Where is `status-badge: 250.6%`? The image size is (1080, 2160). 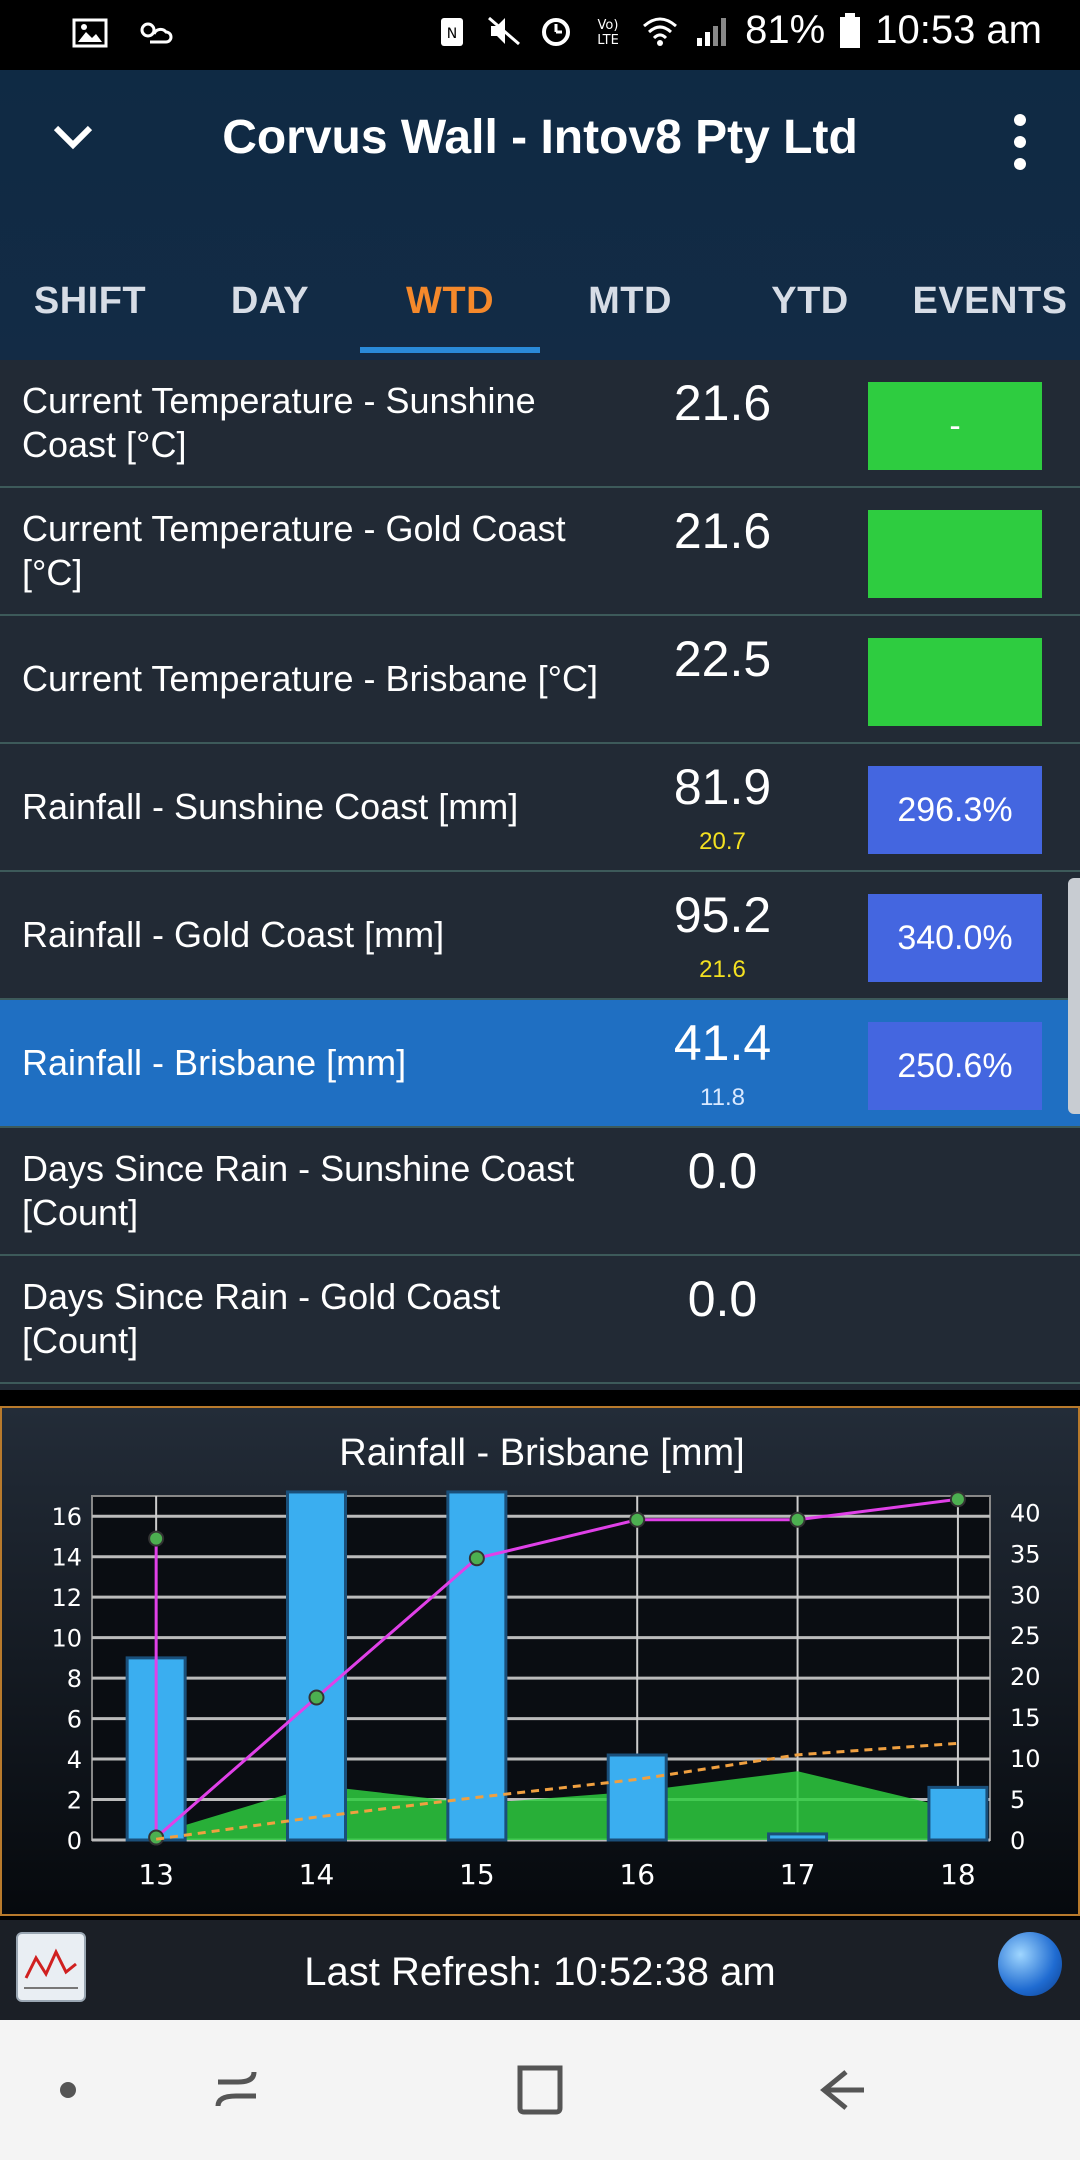 status-badge: 250.6% is located at coordinates (955, 1066).